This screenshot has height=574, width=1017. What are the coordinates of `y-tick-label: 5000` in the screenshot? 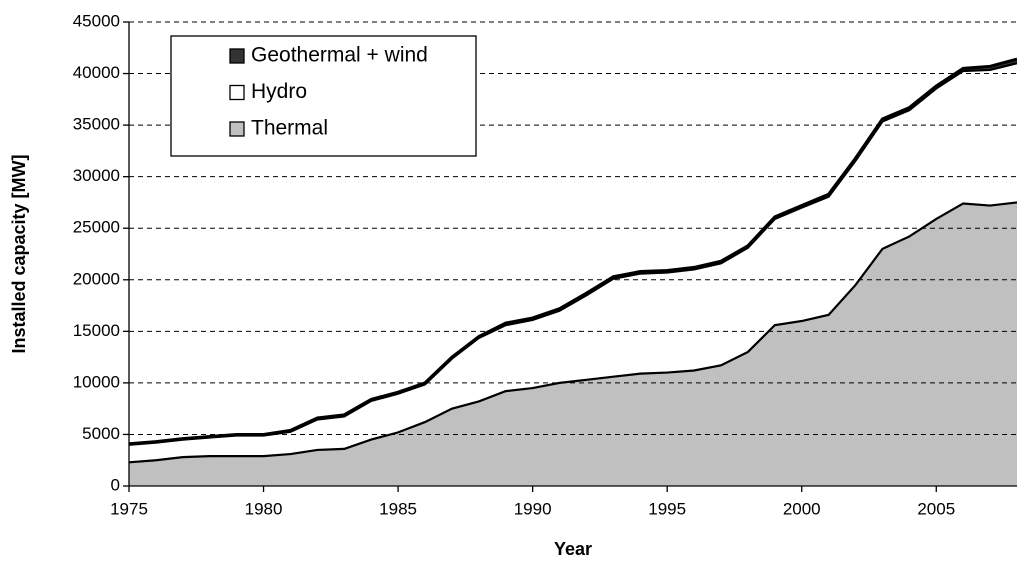 It's located at (101, 433).